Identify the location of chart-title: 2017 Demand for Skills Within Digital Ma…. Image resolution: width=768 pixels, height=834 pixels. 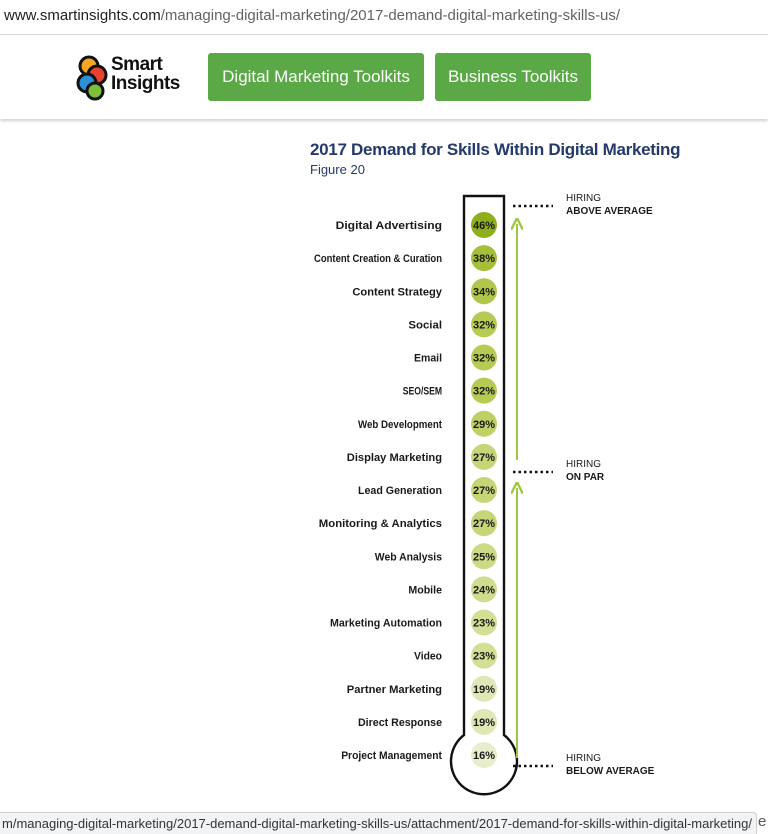
(495, 149).